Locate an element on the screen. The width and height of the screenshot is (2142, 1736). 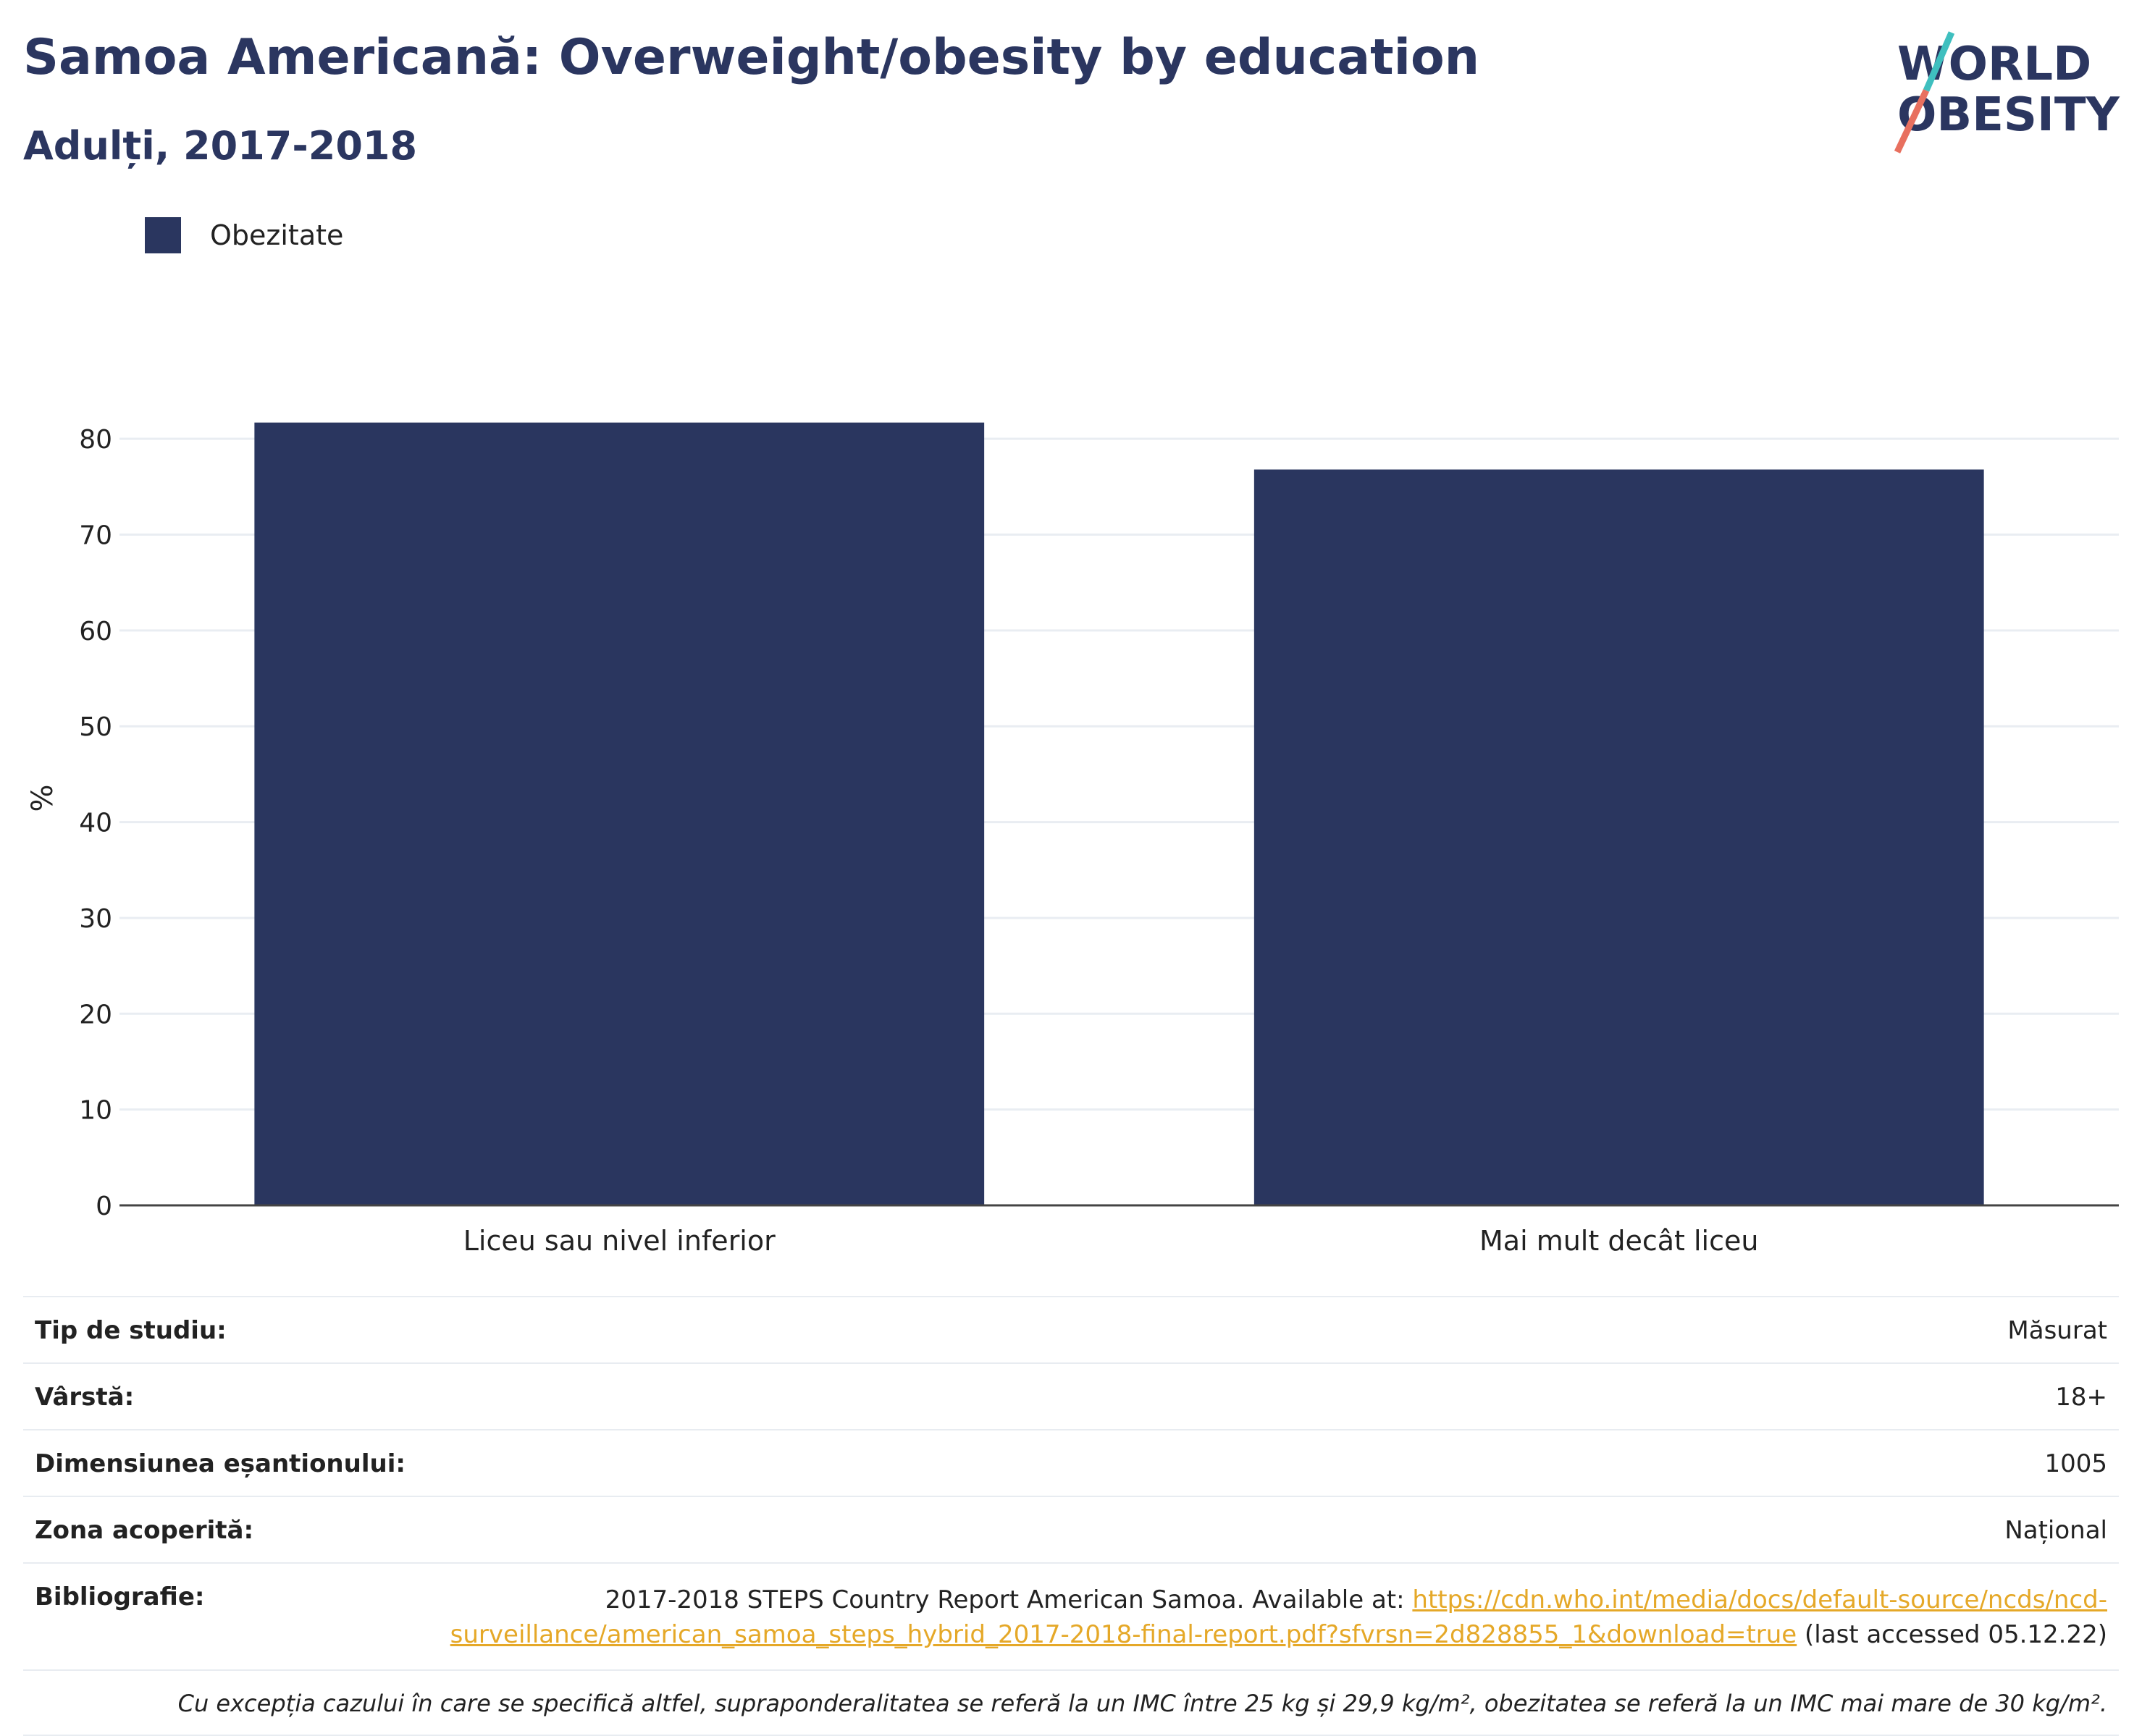
info-label: Vârstă: is located at coordinates (85, 1397).